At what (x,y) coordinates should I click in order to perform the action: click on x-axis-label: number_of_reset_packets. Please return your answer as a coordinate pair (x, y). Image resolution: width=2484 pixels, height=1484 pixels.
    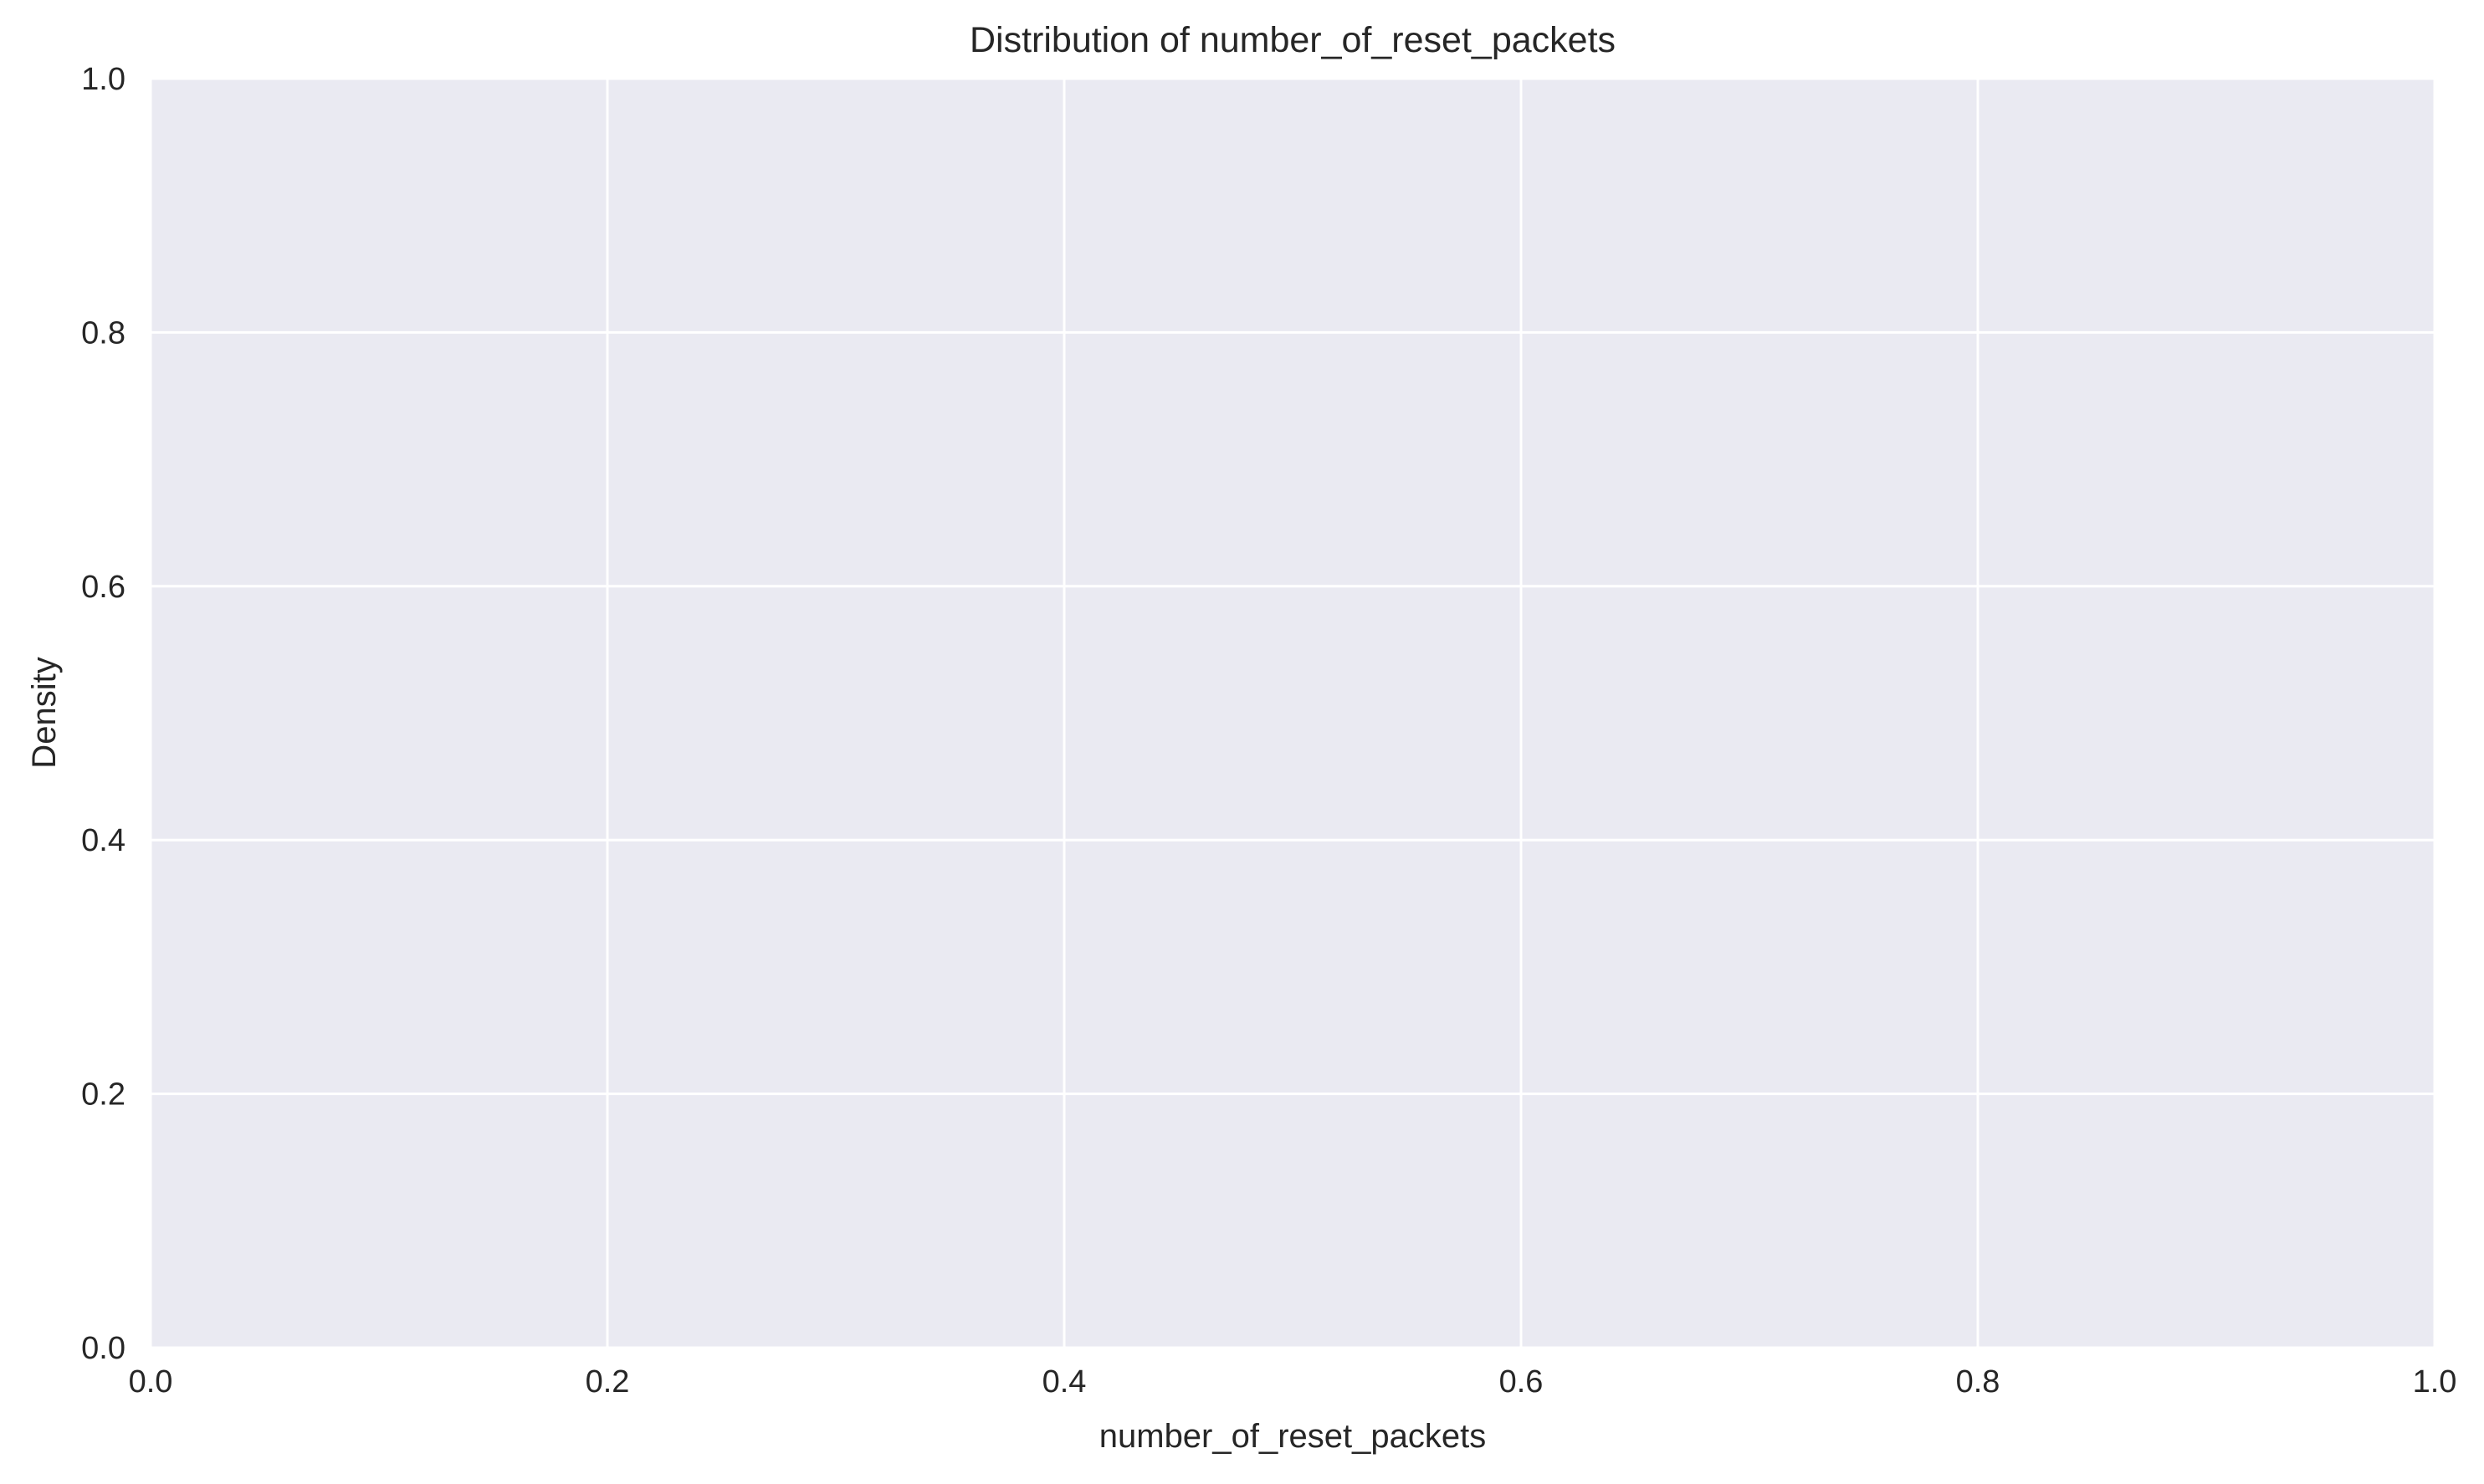
    Looking at the image, I should click on (1293, 1436).